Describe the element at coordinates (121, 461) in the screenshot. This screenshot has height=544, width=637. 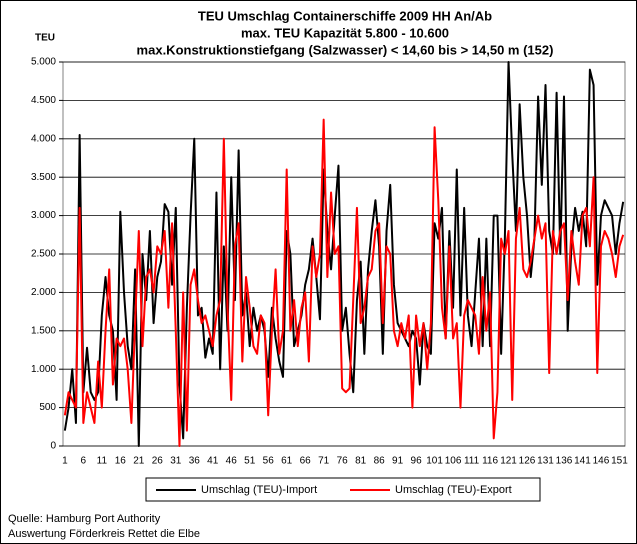
I see `x-tick-label: 16` at that location.